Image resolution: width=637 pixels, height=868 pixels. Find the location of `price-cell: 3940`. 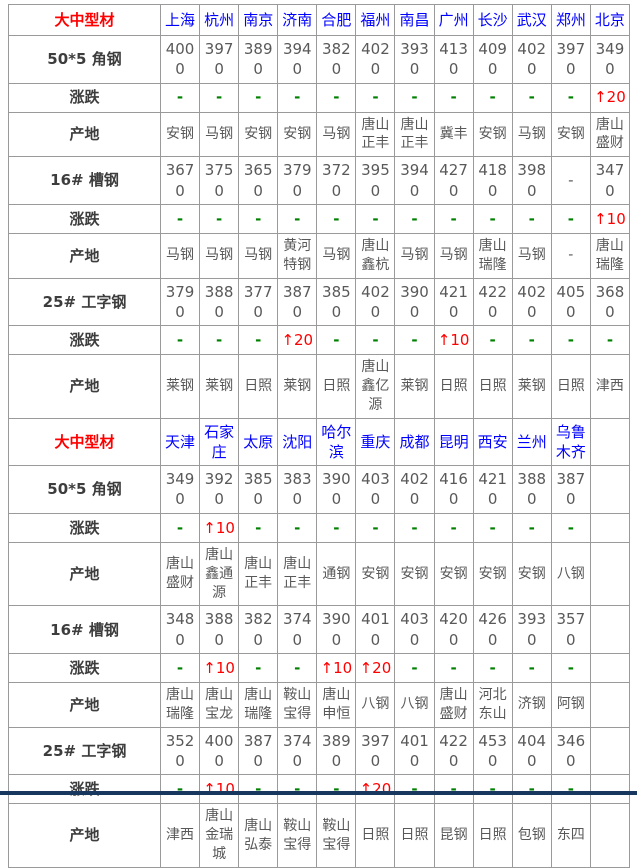

price-cell: 3940 is located at coordinates (414, 180).